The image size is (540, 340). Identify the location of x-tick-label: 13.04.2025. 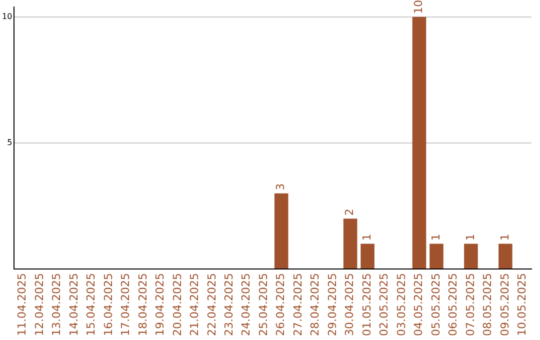
(57, 304).